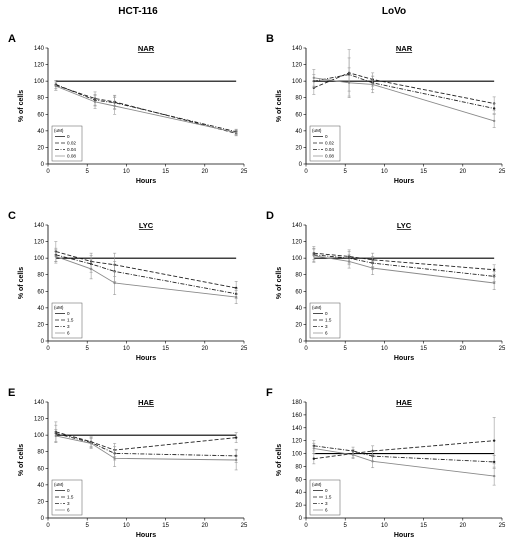 The height and width of the screenshot is (550, 516). Describe the element at coordinates (12, 39) in the screenshot. I see `panel-letter: A` at that location.